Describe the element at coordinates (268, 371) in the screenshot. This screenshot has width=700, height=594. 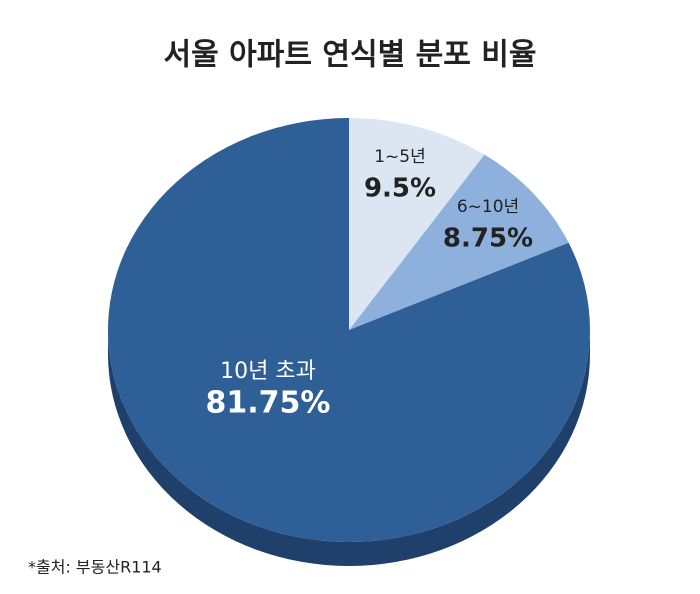
I see `slice-label: 10년 초과` at that location.